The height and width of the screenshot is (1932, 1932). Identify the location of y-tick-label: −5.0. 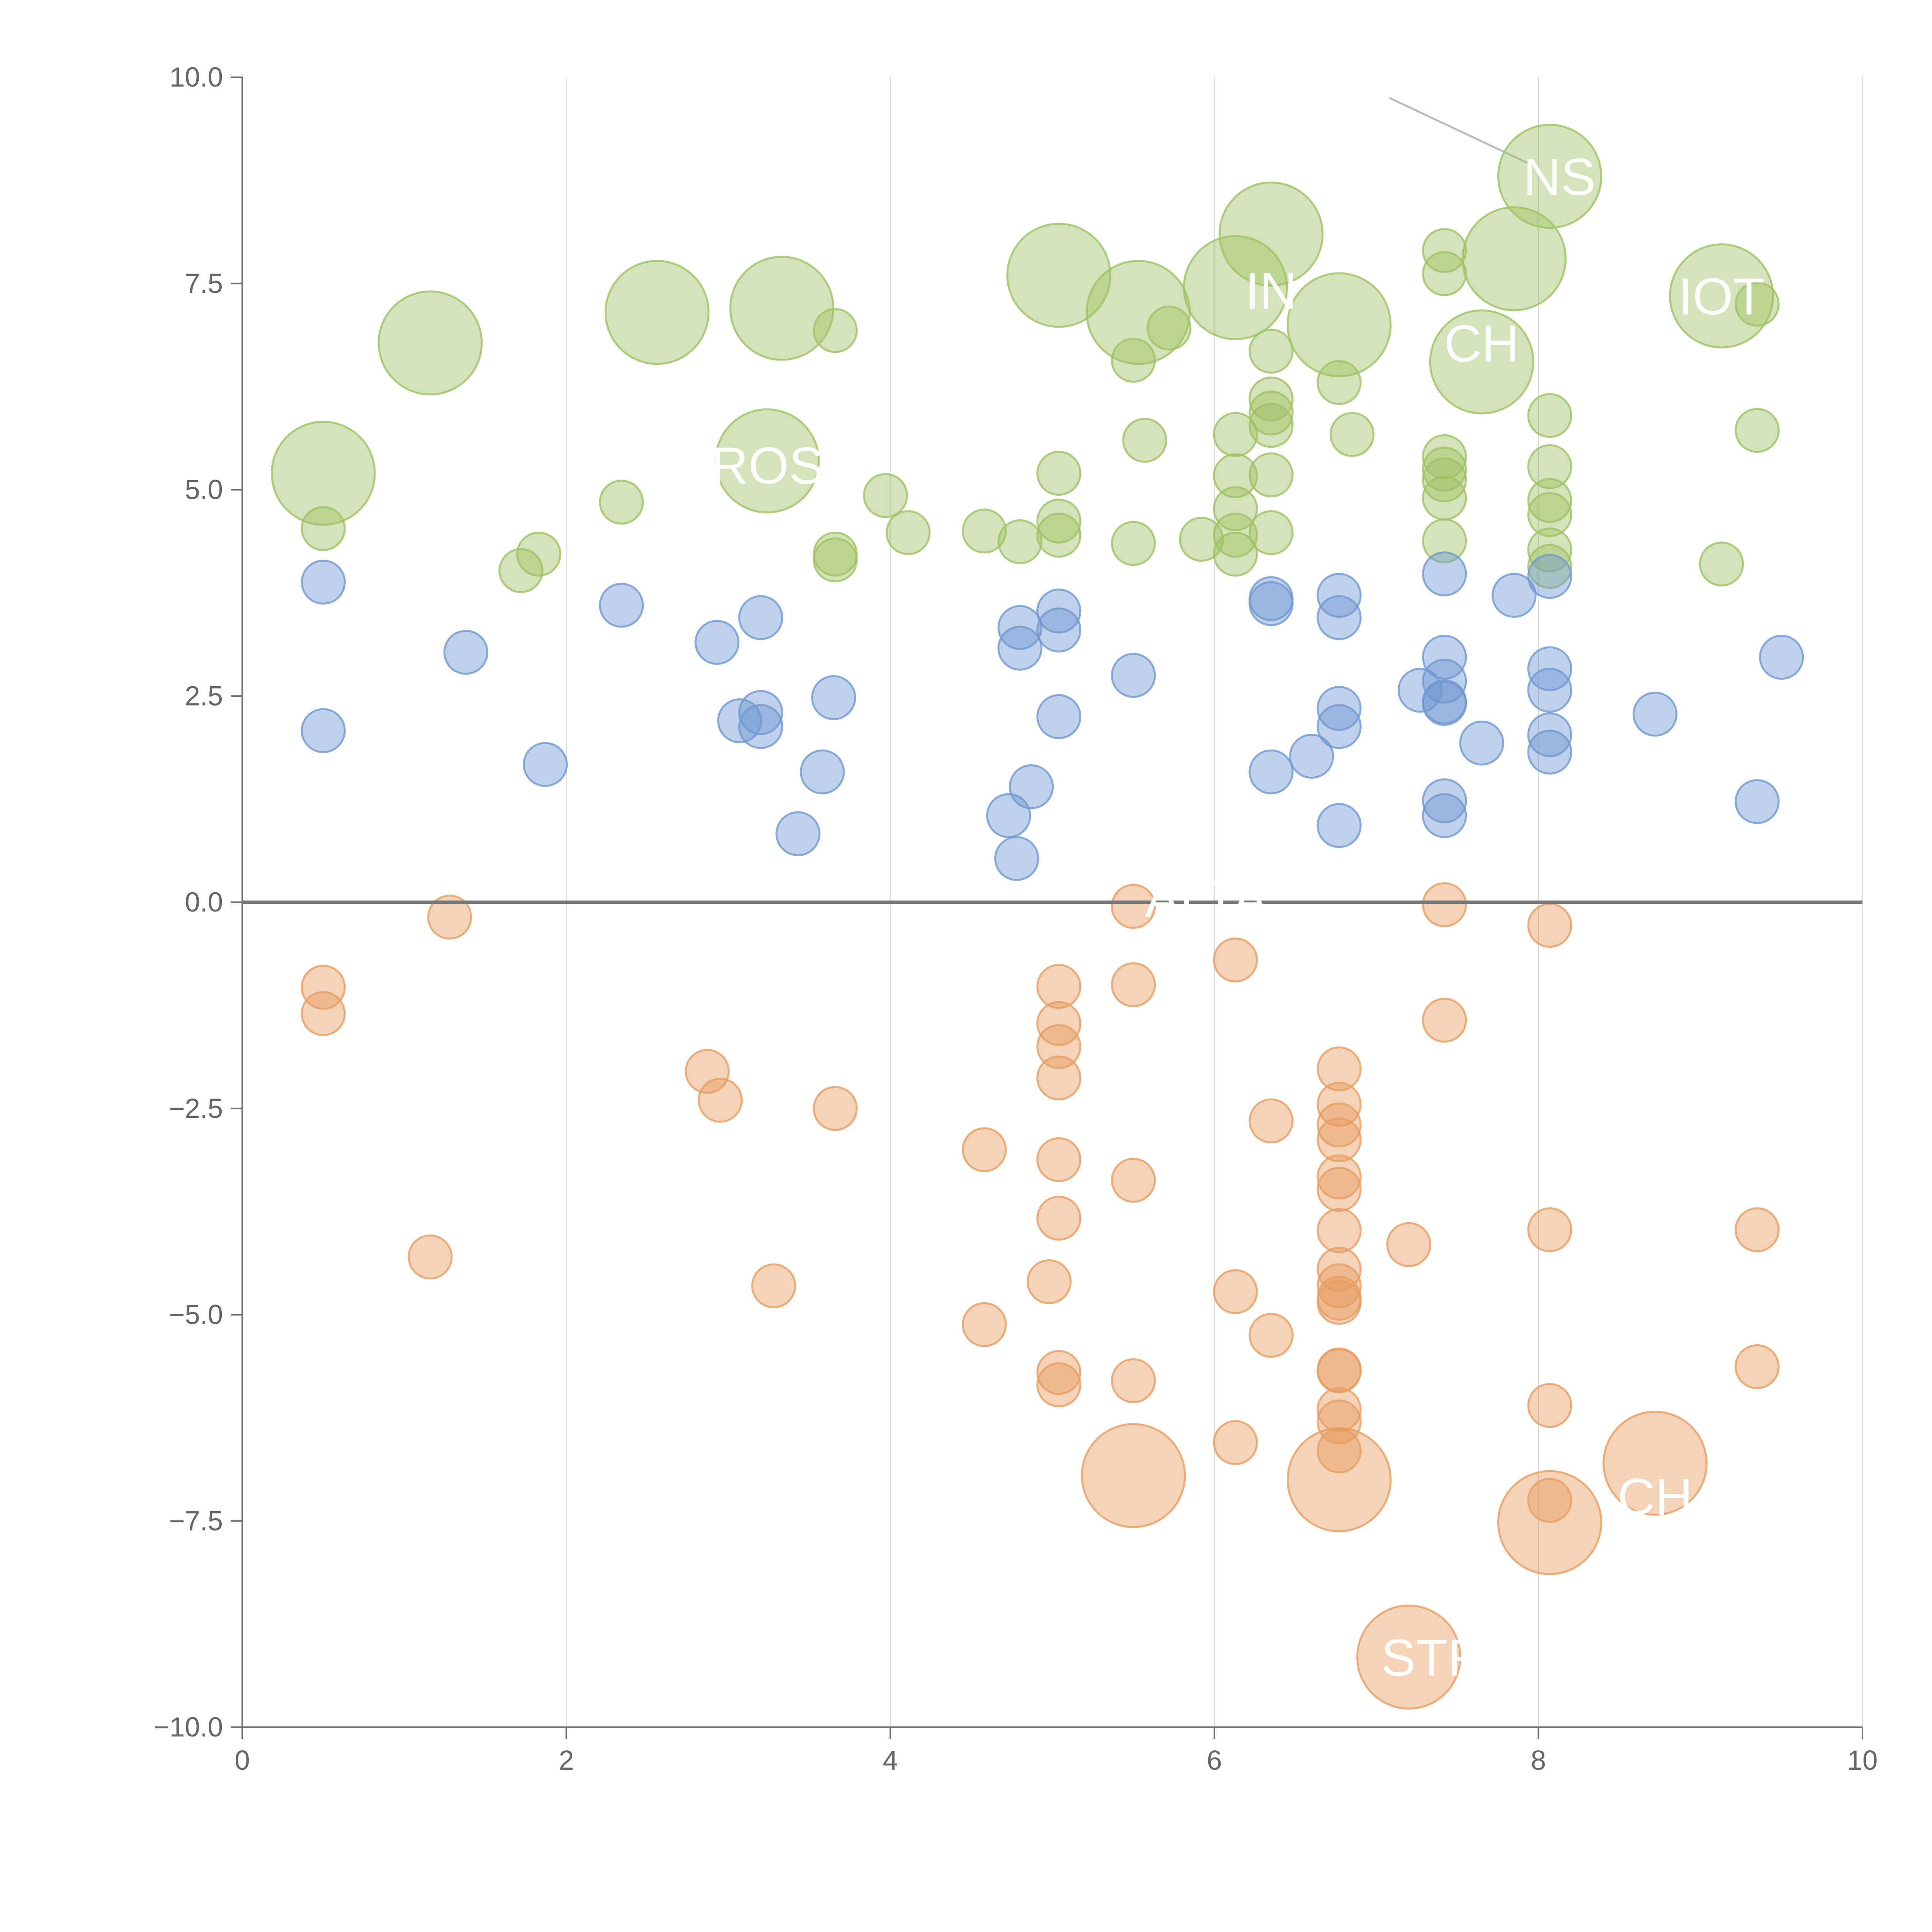
(196, 1315).